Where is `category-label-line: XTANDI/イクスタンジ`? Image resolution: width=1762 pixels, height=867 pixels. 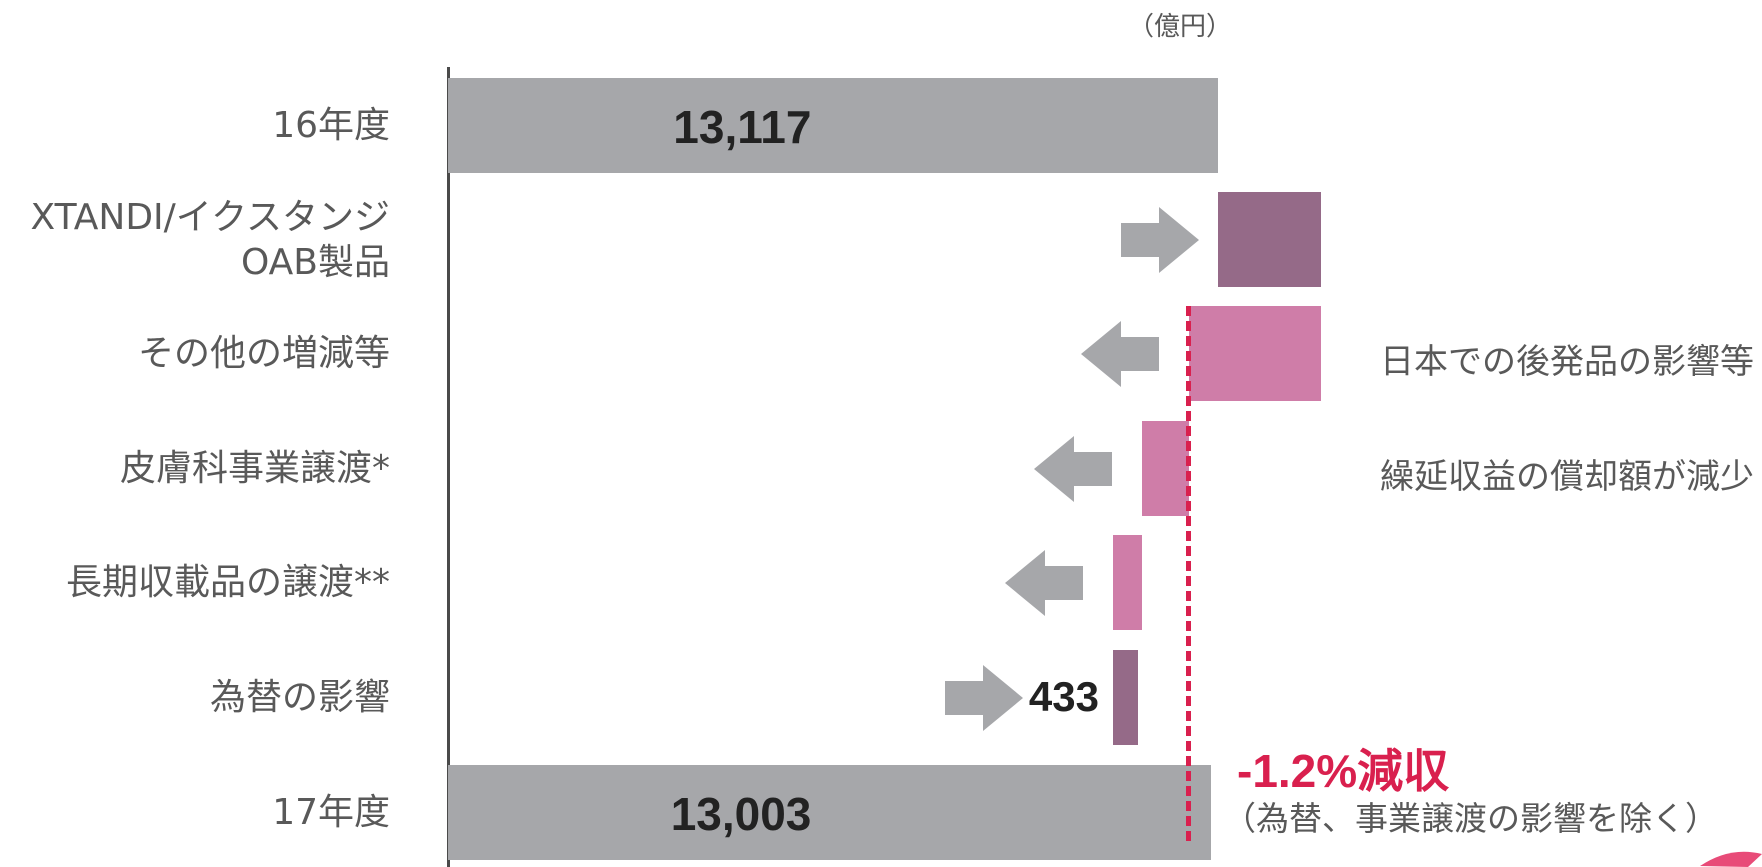
category-label-line: XTANDI/イクスタンジ is located at coordinates (210, 217).